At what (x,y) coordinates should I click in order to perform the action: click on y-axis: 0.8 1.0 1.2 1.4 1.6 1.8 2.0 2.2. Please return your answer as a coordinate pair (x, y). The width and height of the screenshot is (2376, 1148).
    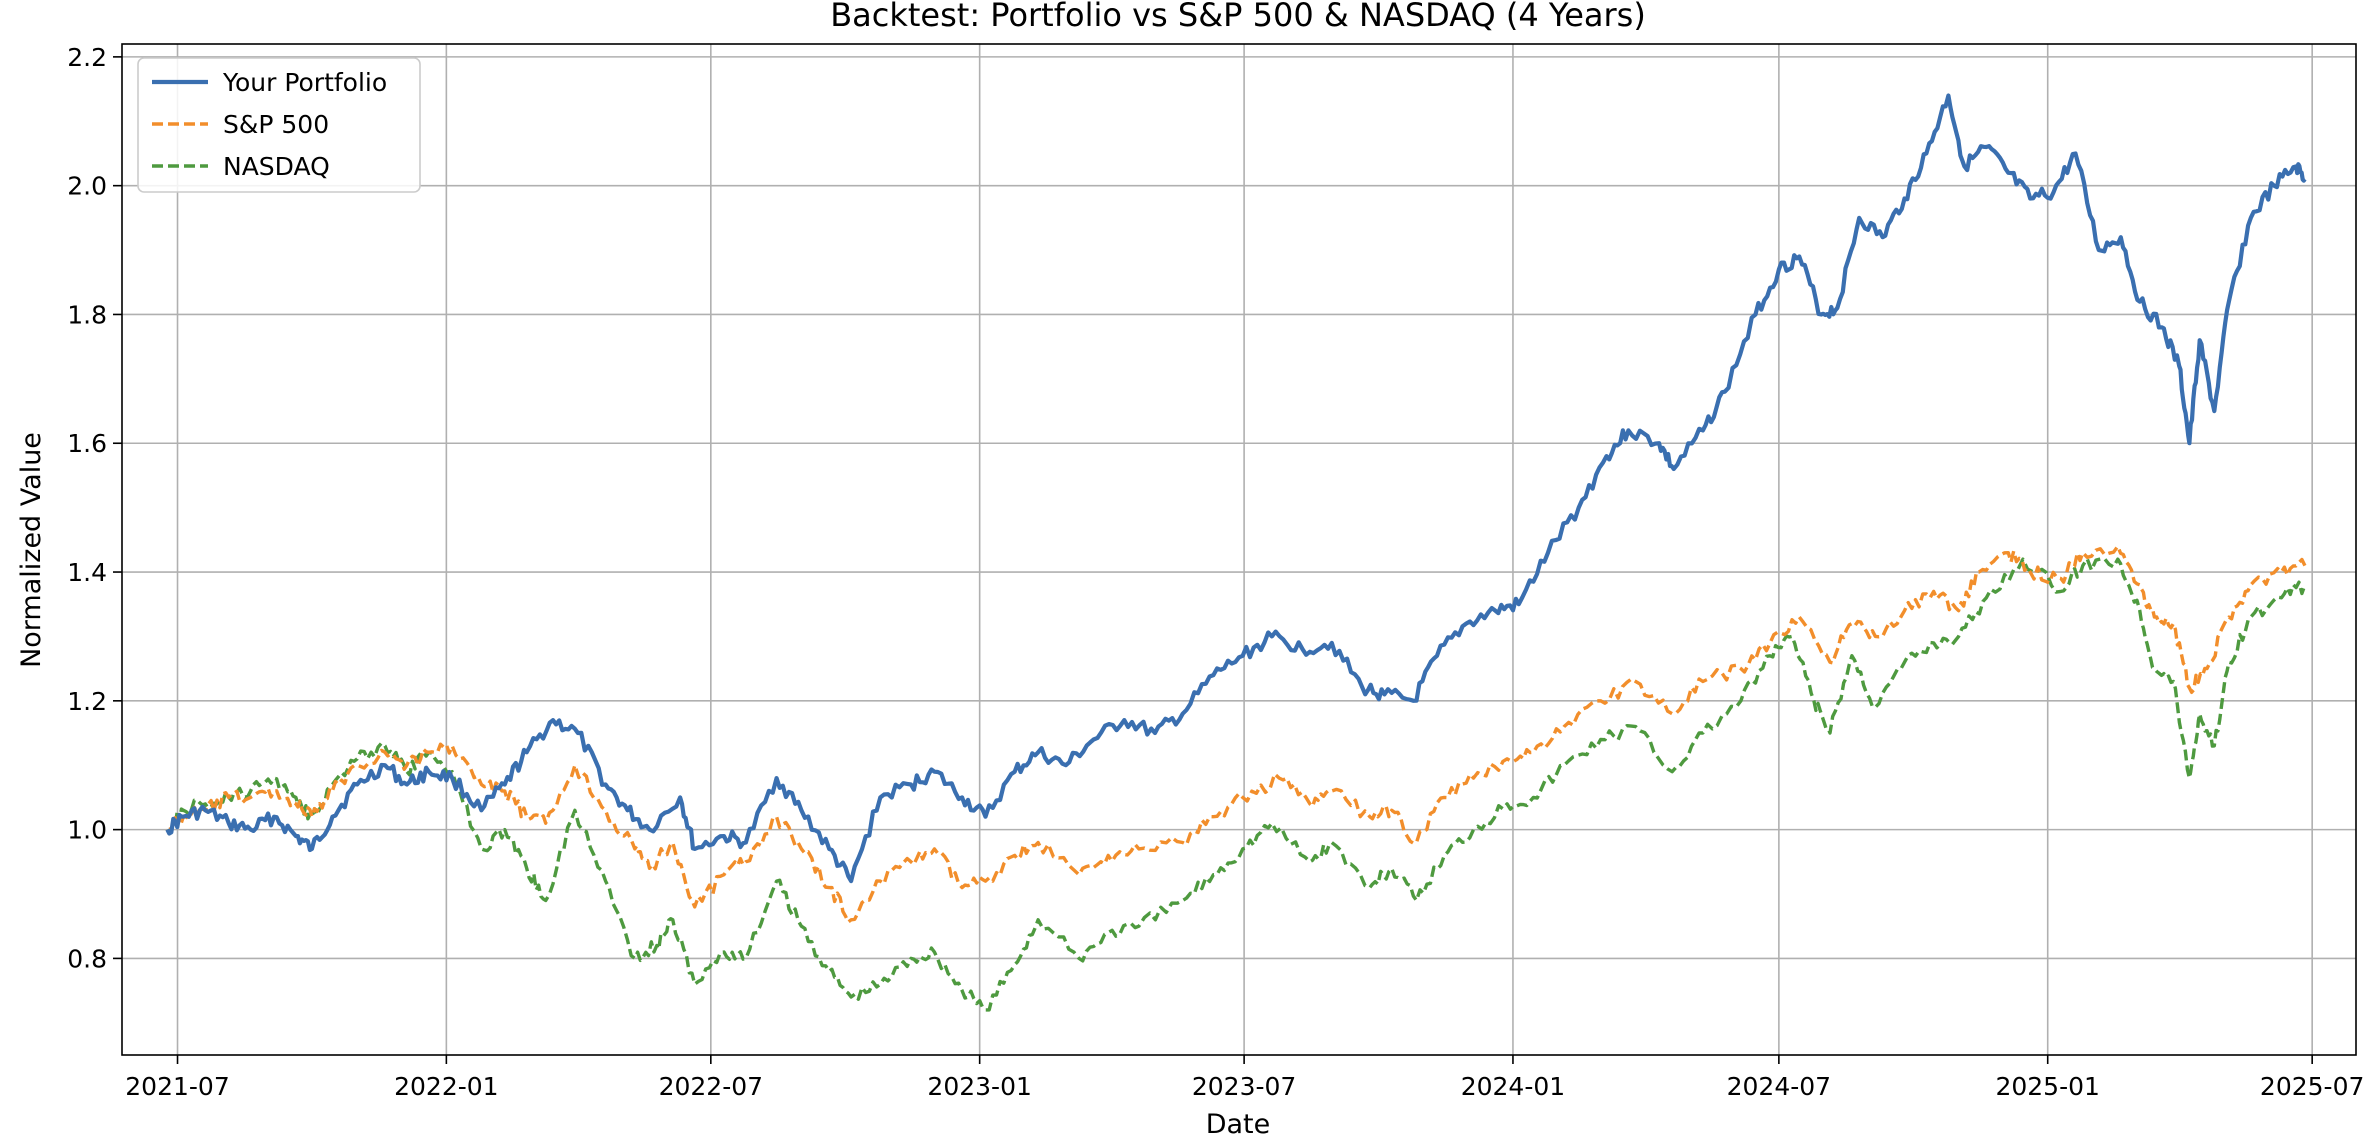
    Looking at the image, I should click on (94, 508).